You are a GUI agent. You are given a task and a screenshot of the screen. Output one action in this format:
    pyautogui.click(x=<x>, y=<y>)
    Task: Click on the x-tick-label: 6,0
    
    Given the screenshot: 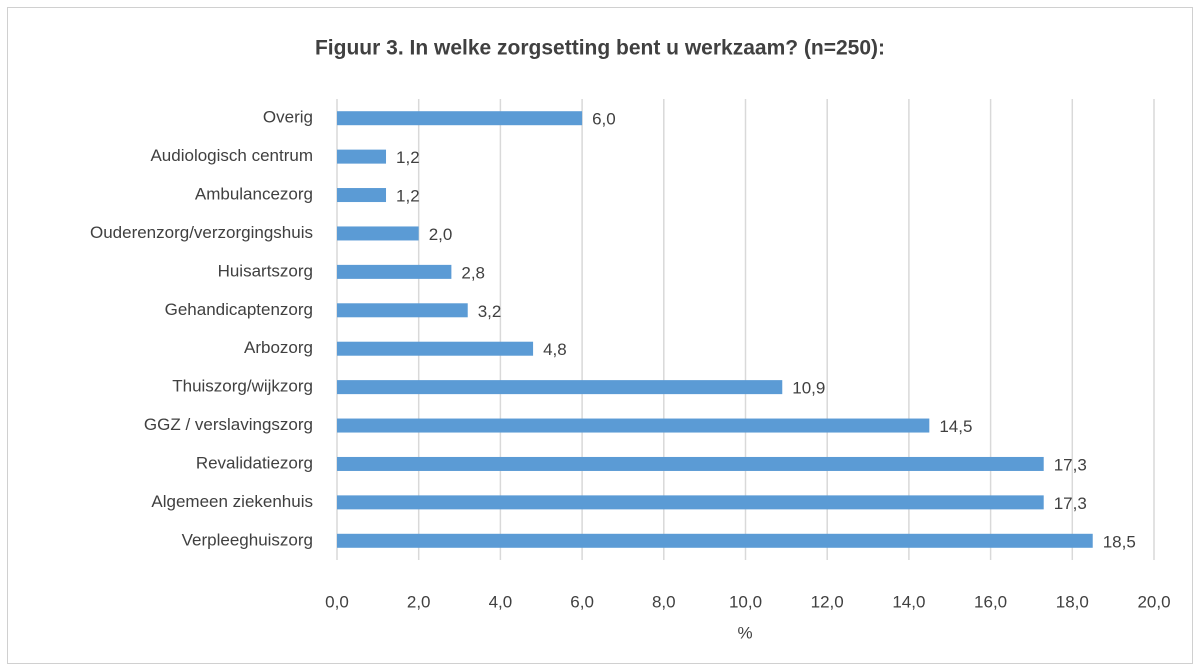 What is the action you would take?
    pyautogui.click(x=582, y=601)
    